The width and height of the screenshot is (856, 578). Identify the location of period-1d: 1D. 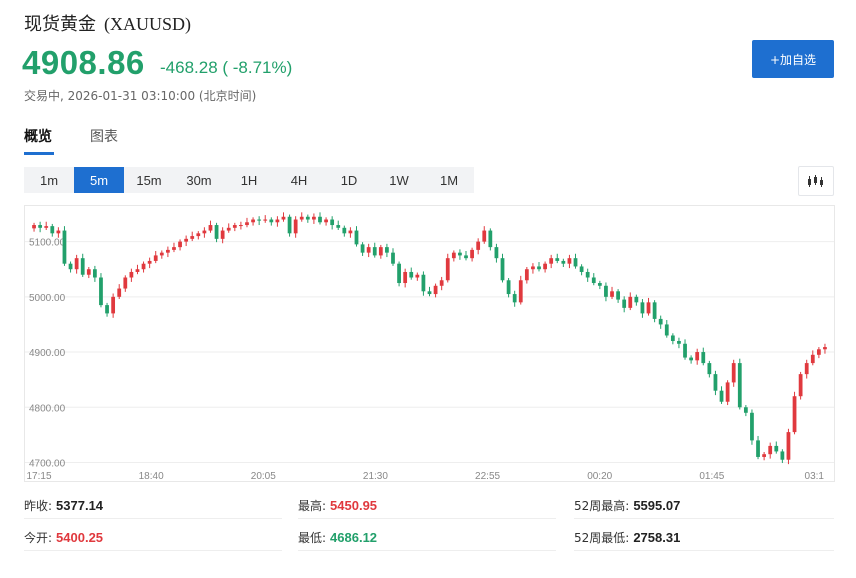
(349, 180).